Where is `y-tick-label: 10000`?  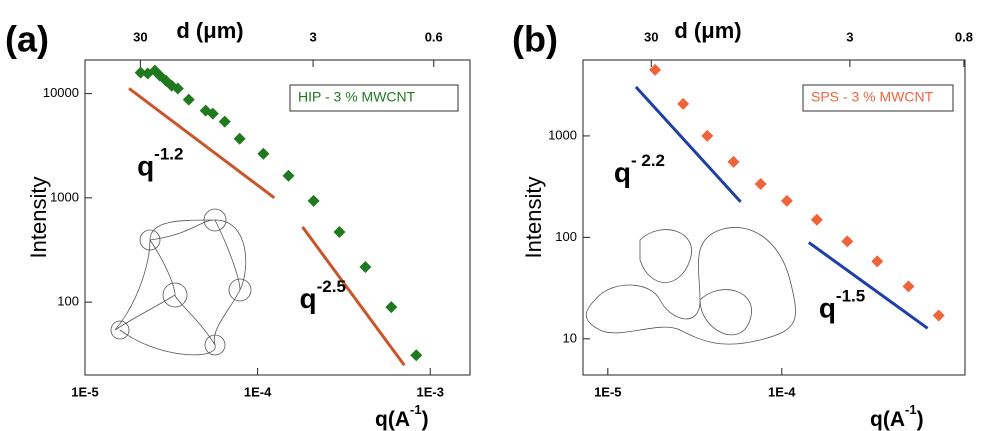 y-tick-label: 10000 is located at coordinates (61, 92).